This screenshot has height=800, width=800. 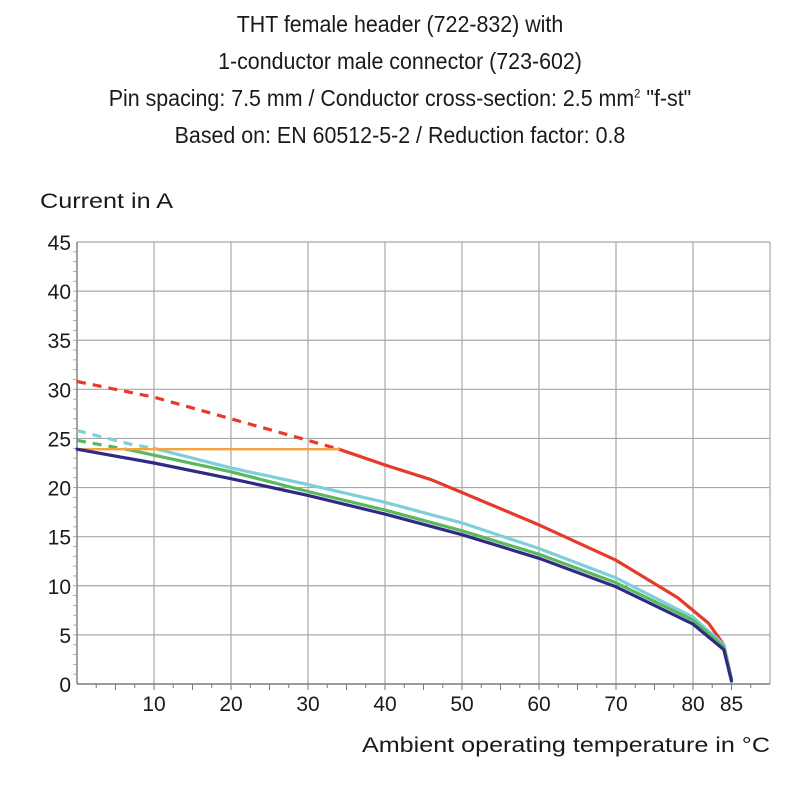 I want to click on x-tick-label: 70, so click(x=615, y=704).